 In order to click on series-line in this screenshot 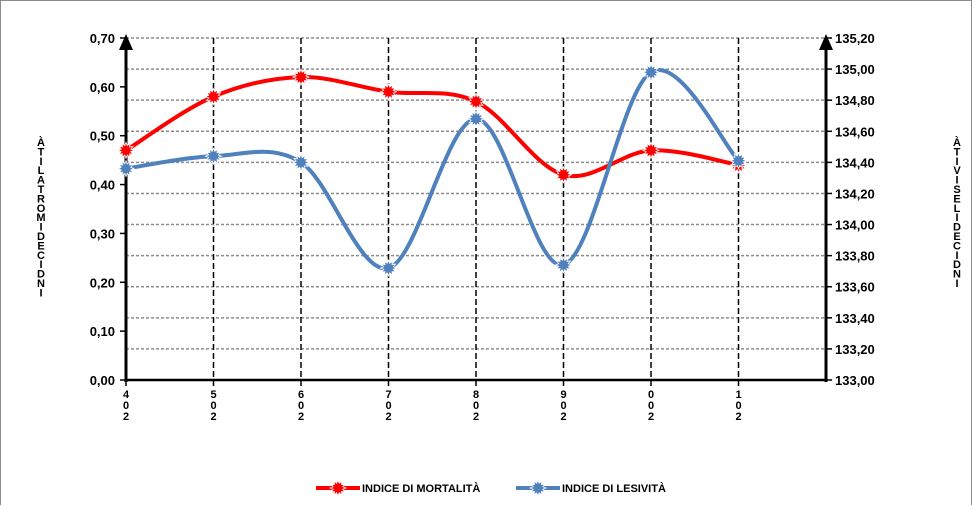, I will do `click(432, 127)`.